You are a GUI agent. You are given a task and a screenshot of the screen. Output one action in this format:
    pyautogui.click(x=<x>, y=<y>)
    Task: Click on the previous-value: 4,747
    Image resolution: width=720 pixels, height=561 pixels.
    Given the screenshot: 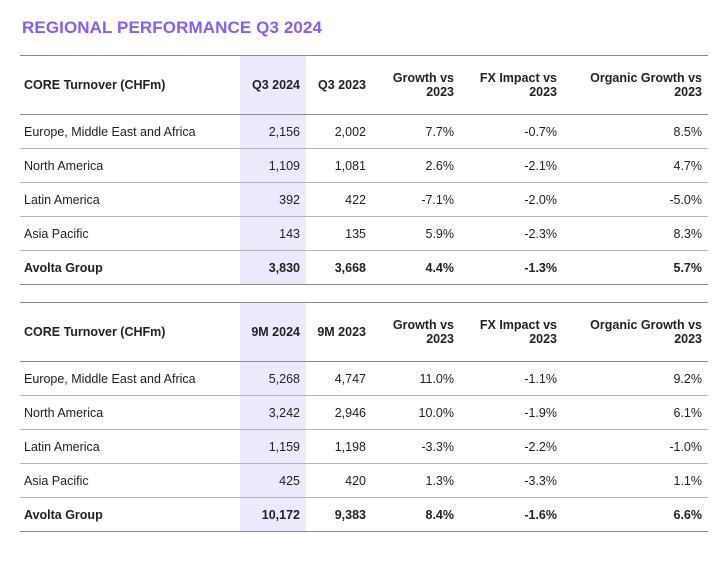 What is the action you would take?
    pyautogui.click(x=340, y=378)
    